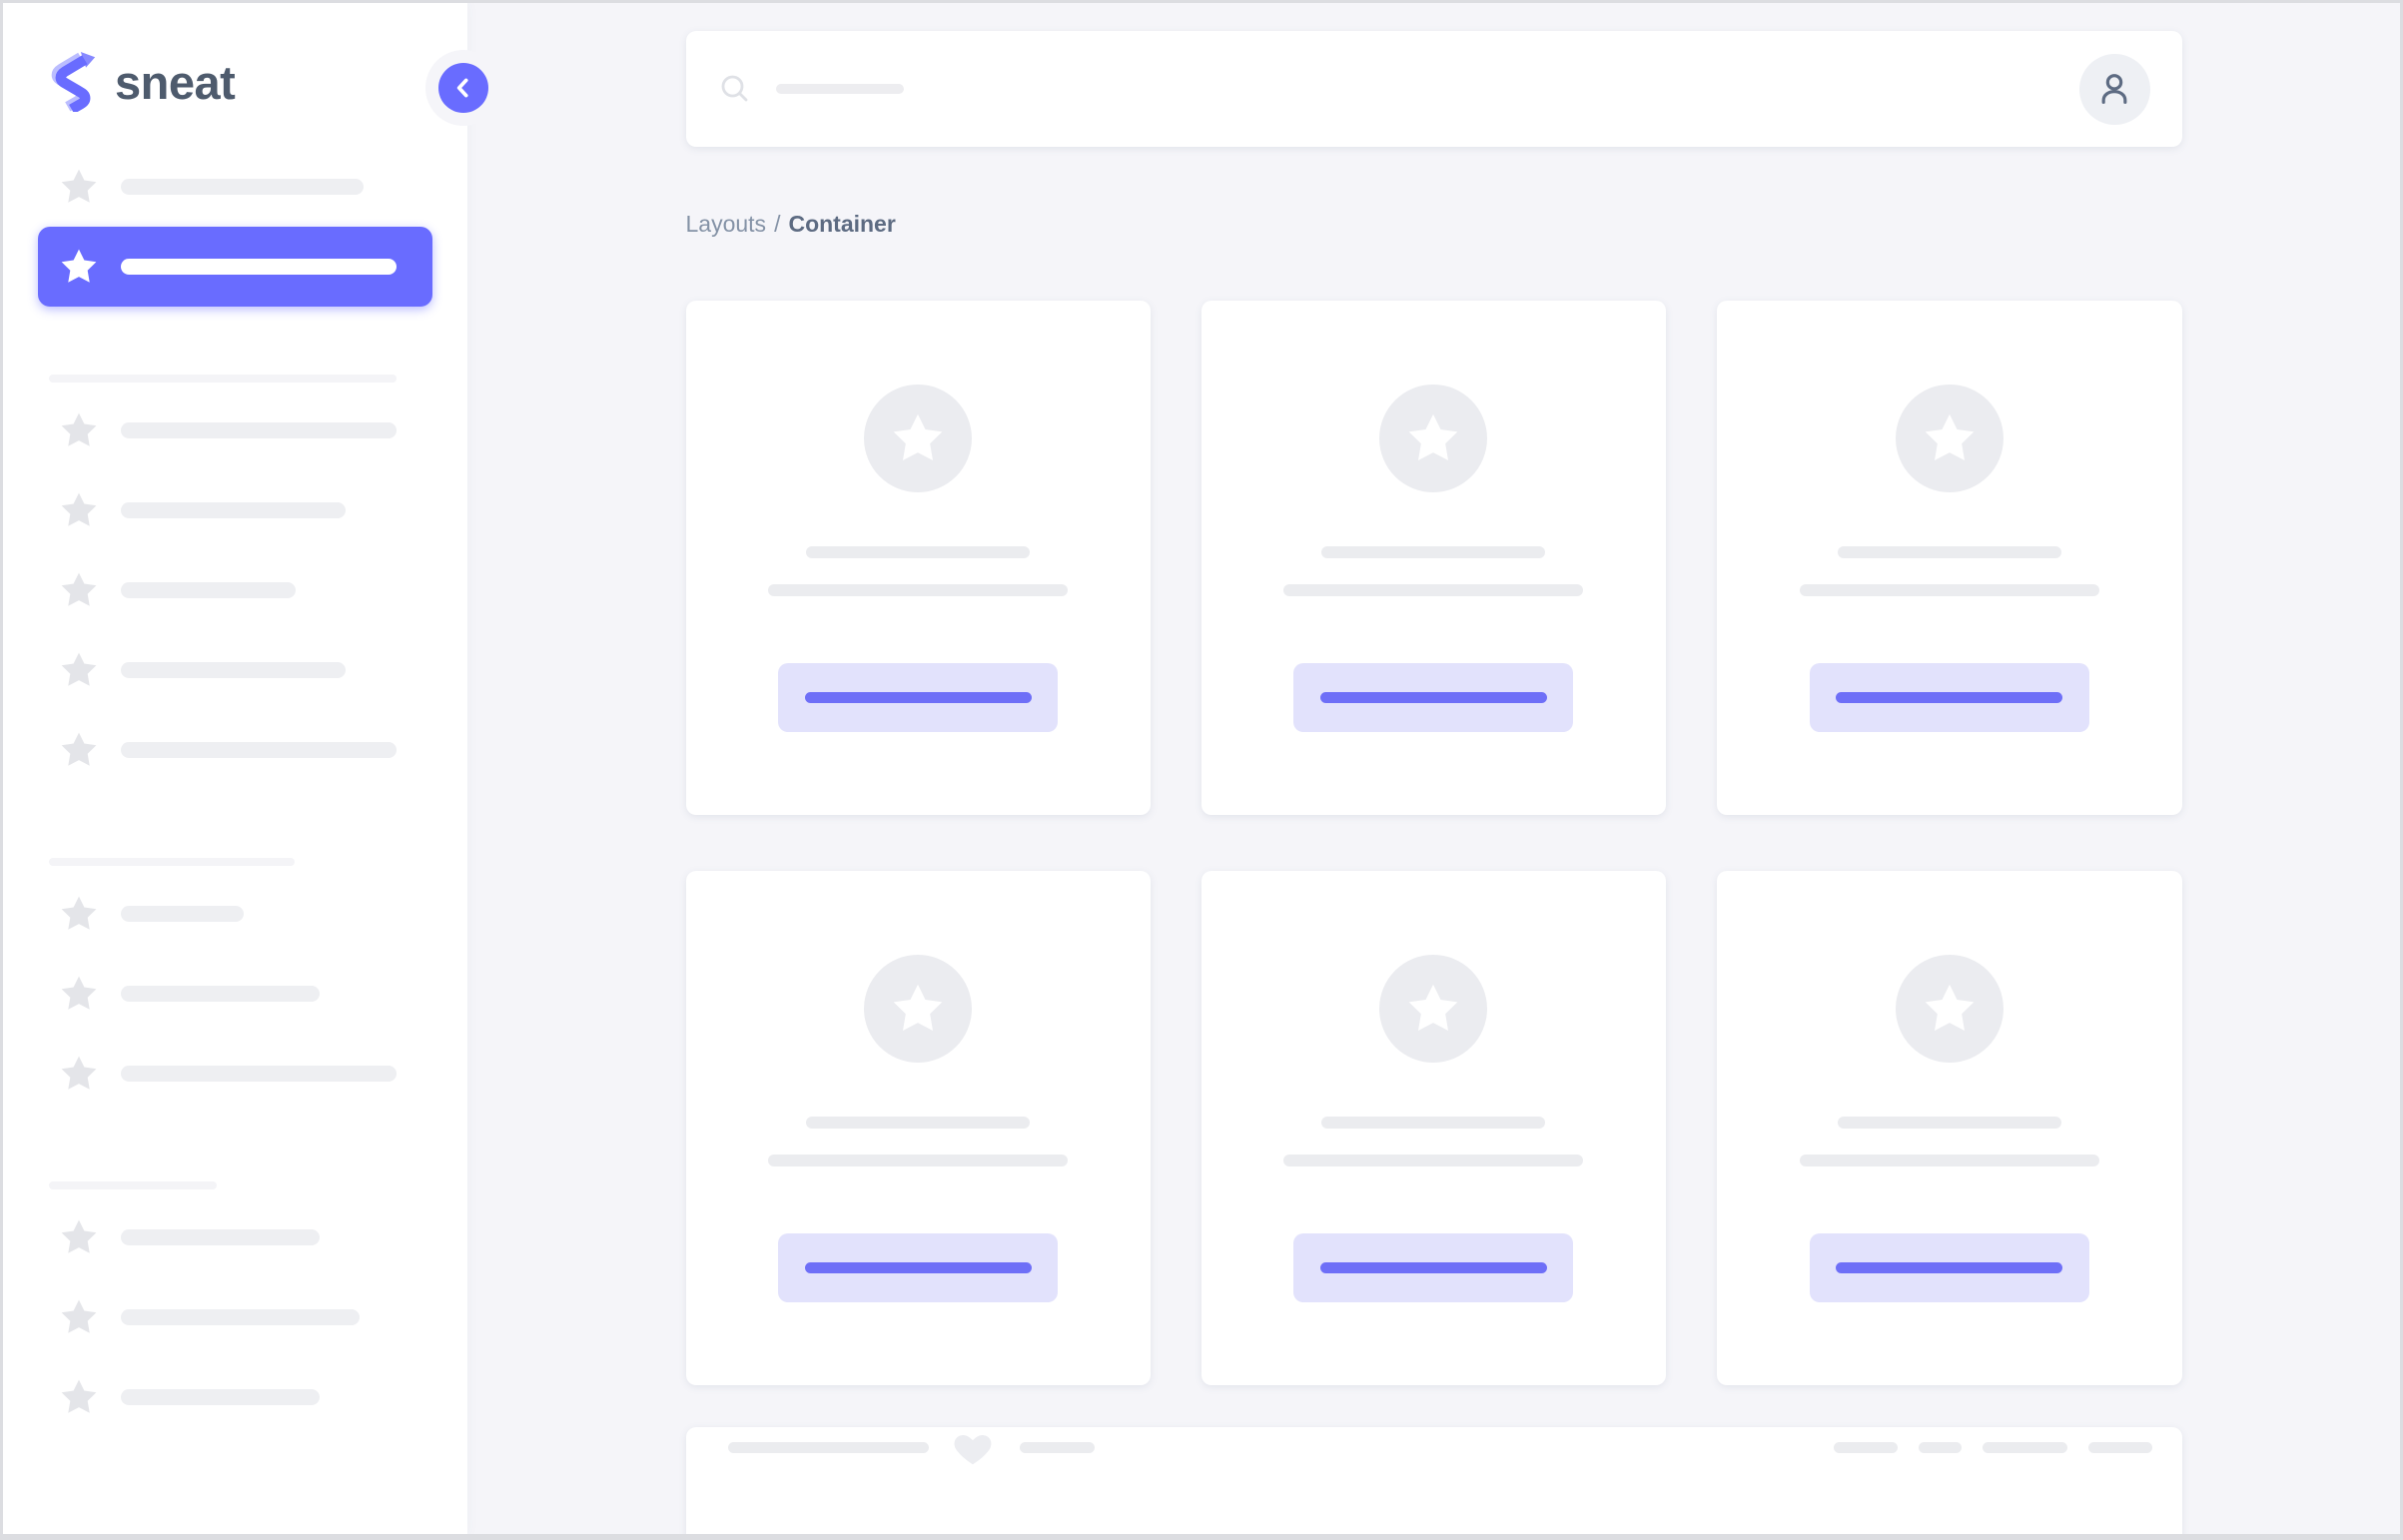 The height and width of the screenshot is (1540, 2403). I want to click on sidebar-menu-item-active, so click(235, 267).